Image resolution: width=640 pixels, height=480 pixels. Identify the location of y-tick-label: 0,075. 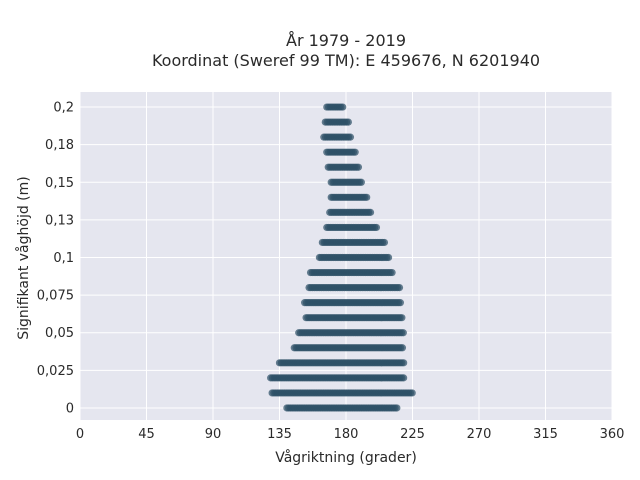
(55, 296).